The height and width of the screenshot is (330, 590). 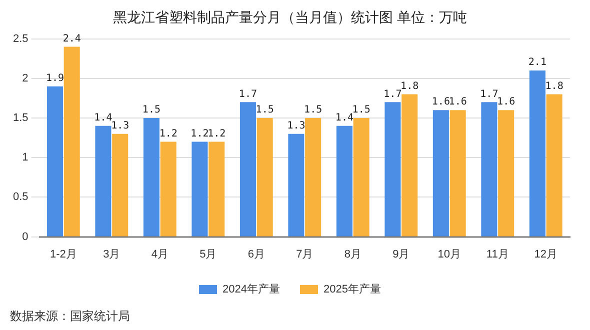 What do you see at coordinates (55, 78) in the screenshot?
I see `data-label: 1.9` at bounding box center [55, 78].